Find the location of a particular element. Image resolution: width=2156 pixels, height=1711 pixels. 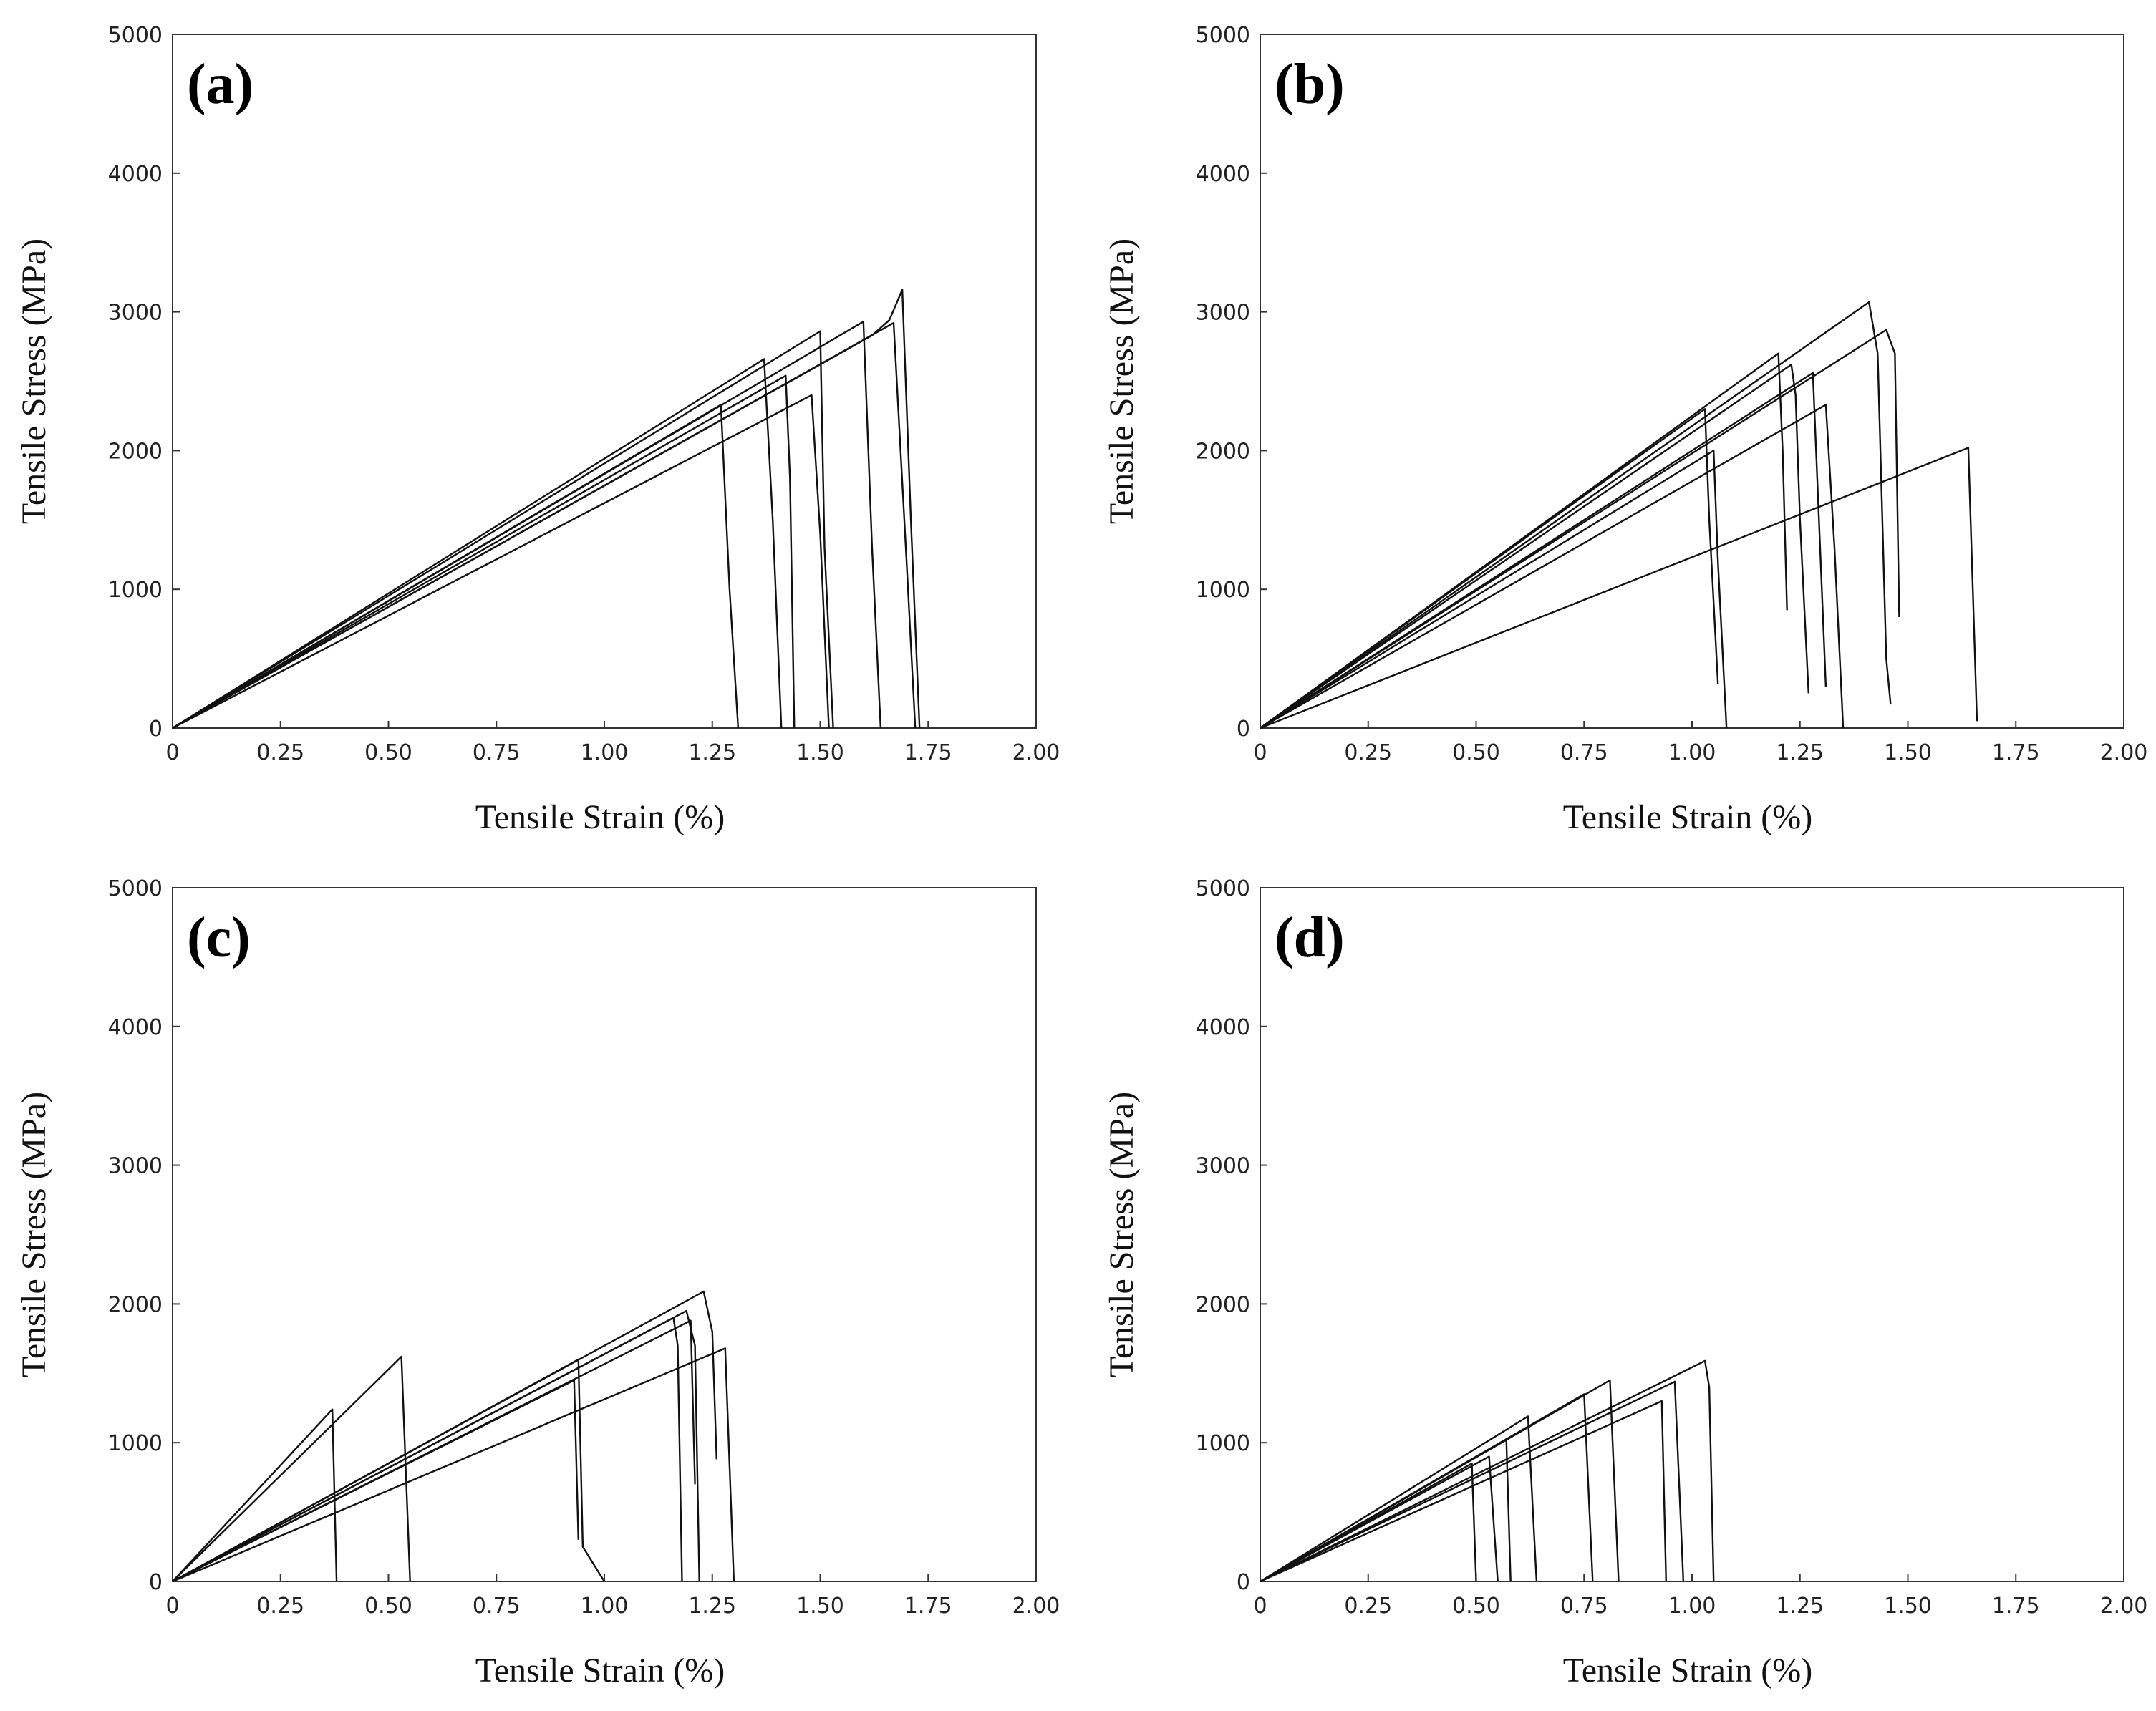

panel-label: (a) is located at coordinates (220, 84).